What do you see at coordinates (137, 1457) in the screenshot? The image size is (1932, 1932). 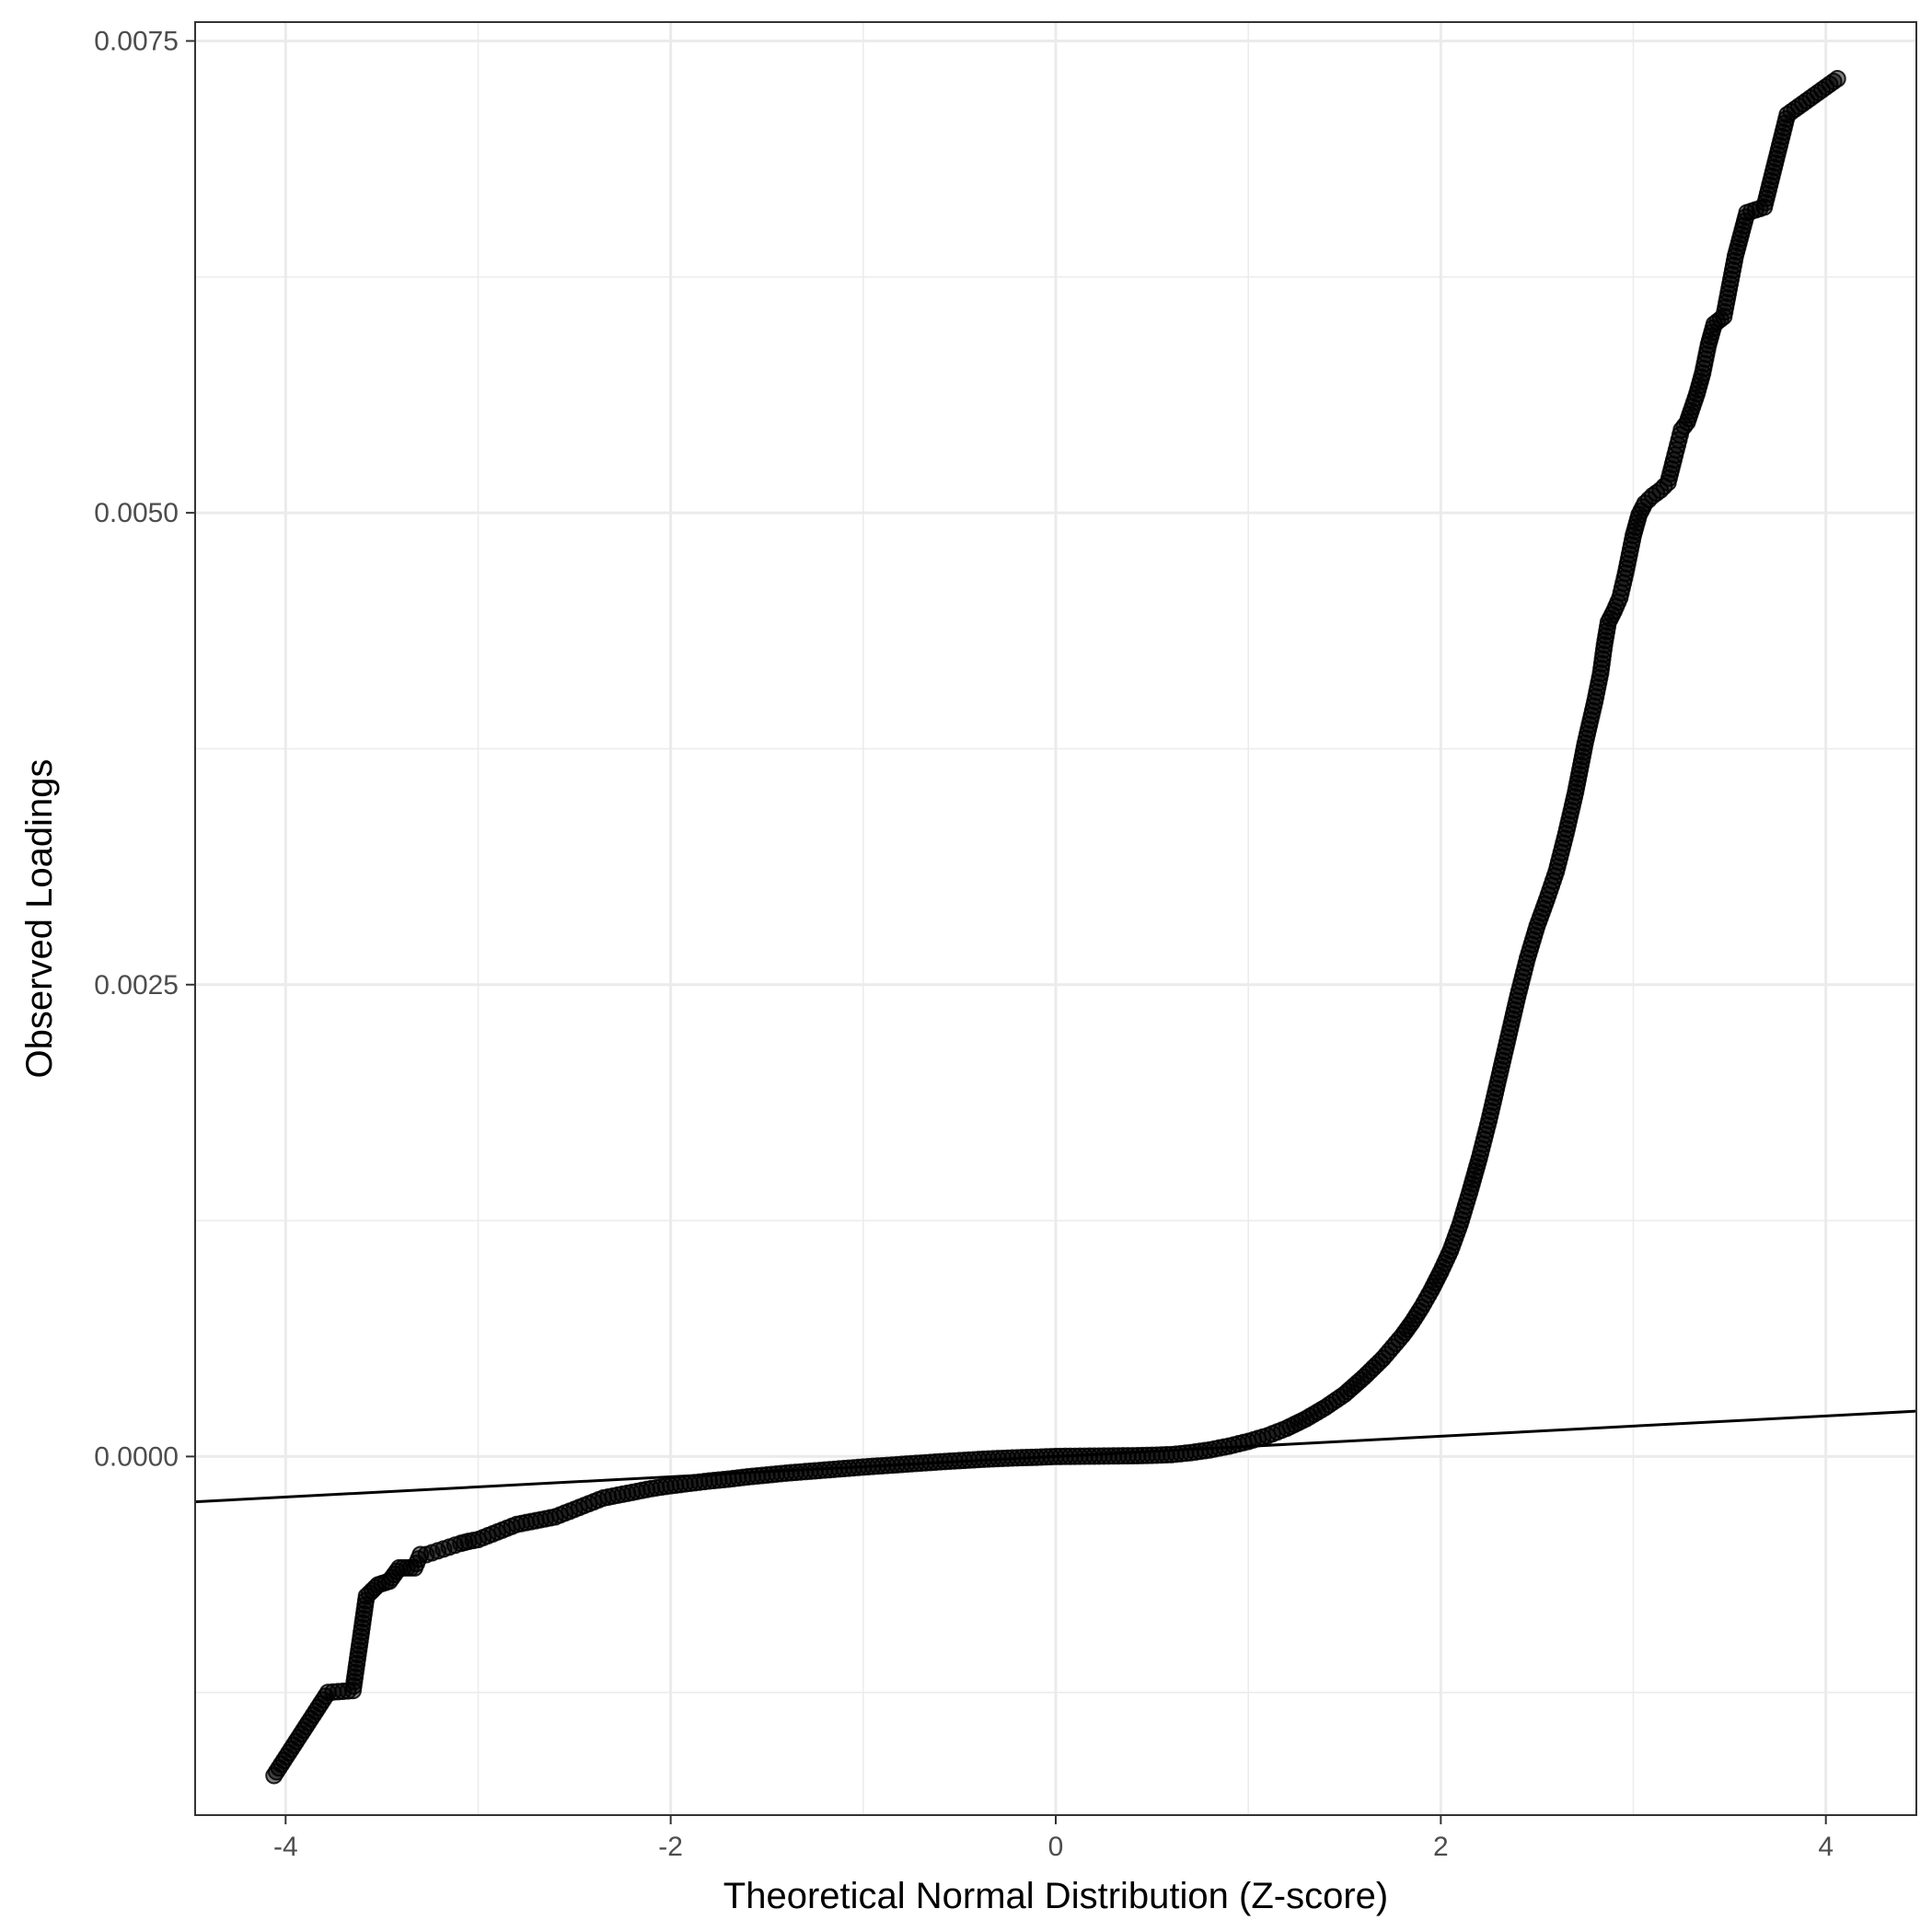 I see `y-tick-label: 0.0000` at bounding box center [137, 1457].